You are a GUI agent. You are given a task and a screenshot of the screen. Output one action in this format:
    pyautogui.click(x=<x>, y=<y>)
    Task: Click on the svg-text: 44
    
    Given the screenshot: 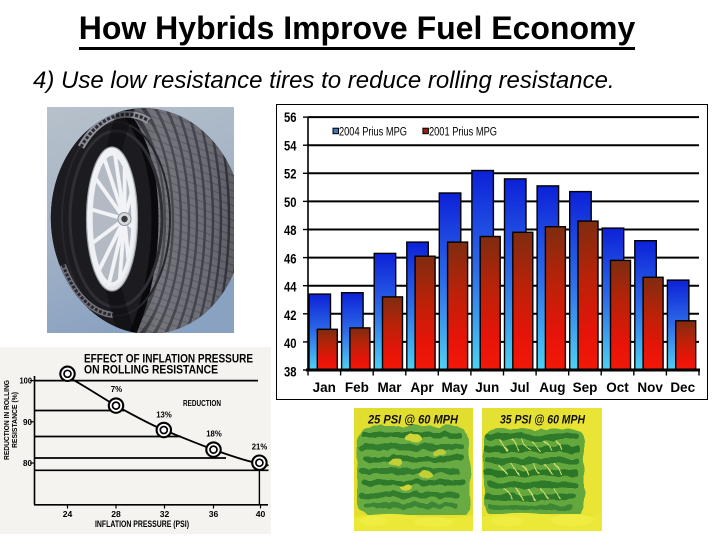 What is the action you would take?
    pyautogui.click(x=290, y=287)
    